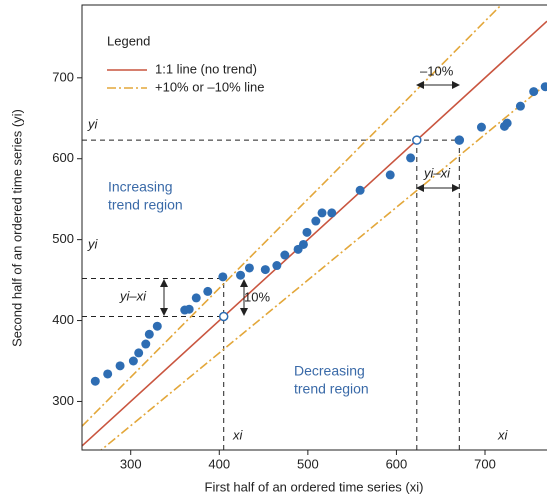 Image resolution: width=547 pixels, height=497 pixels. I want to click on y-tick-label: 600, so click(63, 157).